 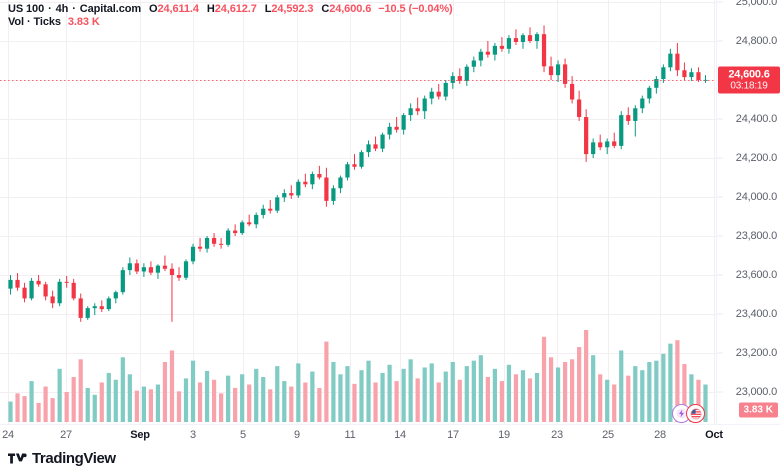 I want to click on footer: TradingView, so click(x=390, y=458).